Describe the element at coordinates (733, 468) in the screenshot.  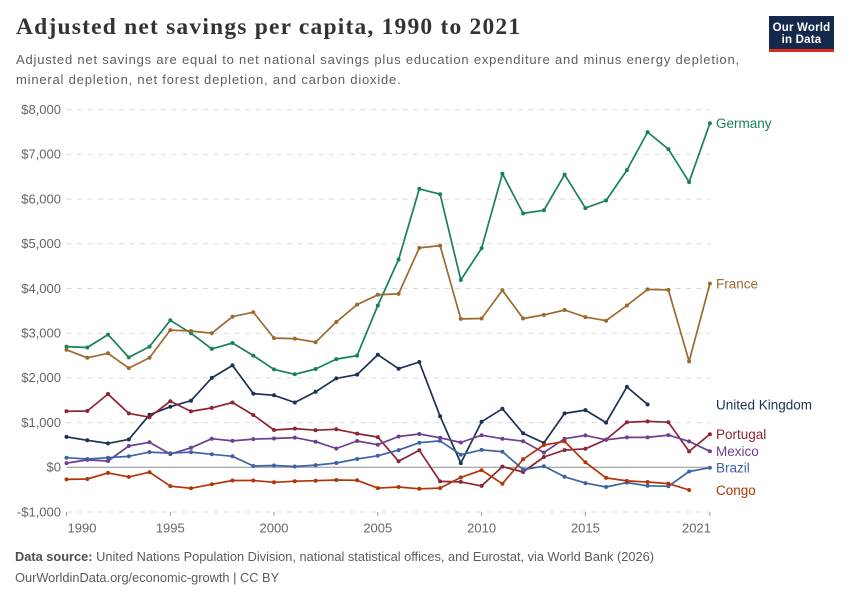
I see `svg-text: Brazil` at that location.